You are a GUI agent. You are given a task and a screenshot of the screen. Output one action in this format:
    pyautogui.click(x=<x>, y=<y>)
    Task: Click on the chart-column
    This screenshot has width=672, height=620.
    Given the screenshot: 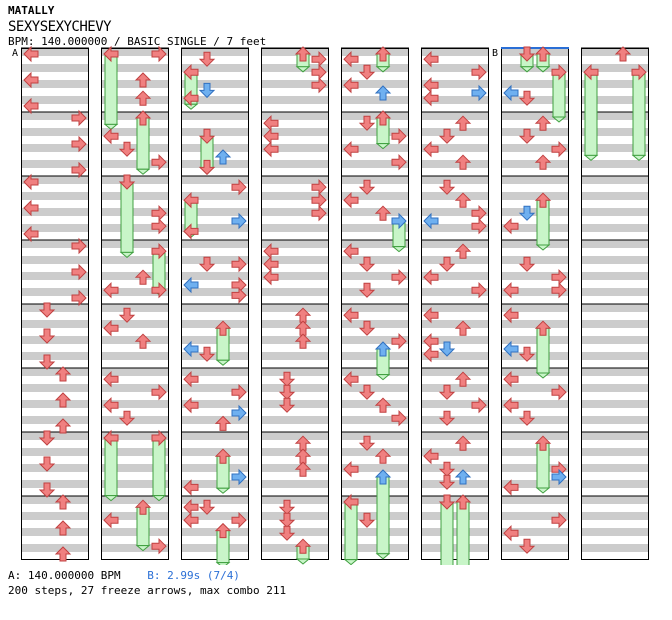 What is the action you would take?
    pyautogui.click(x=55, y=303)
    